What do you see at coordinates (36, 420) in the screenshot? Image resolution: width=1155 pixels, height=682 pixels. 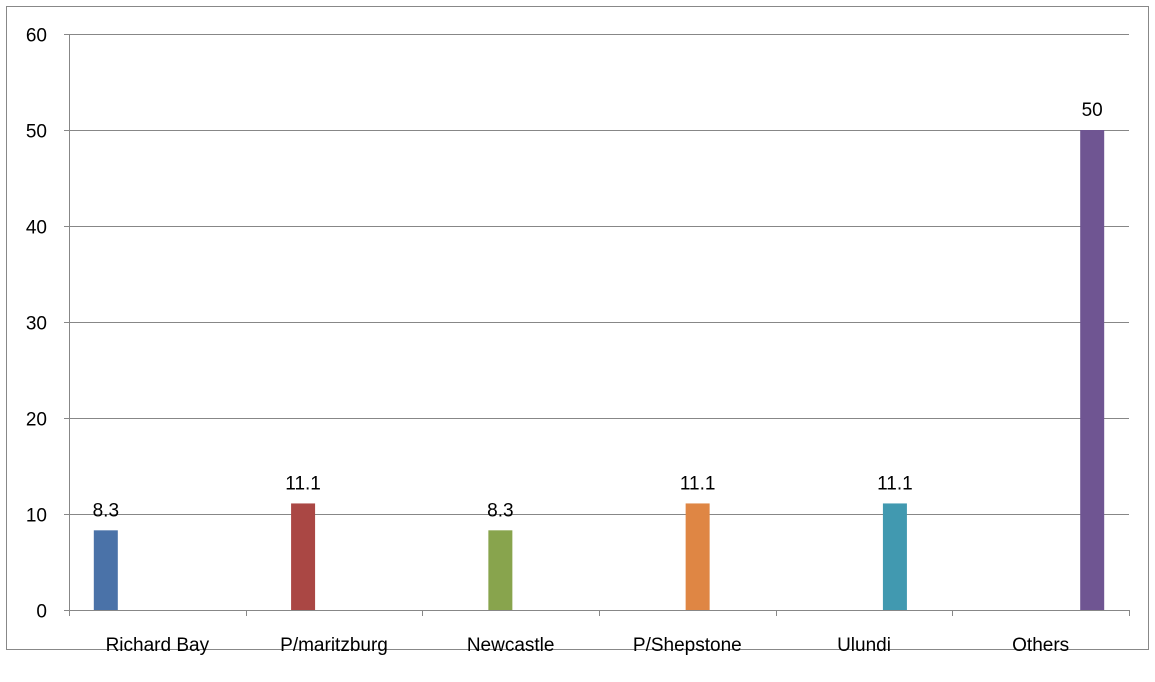 I see `y-tick-label: 20` at bounding box center [36, 420].